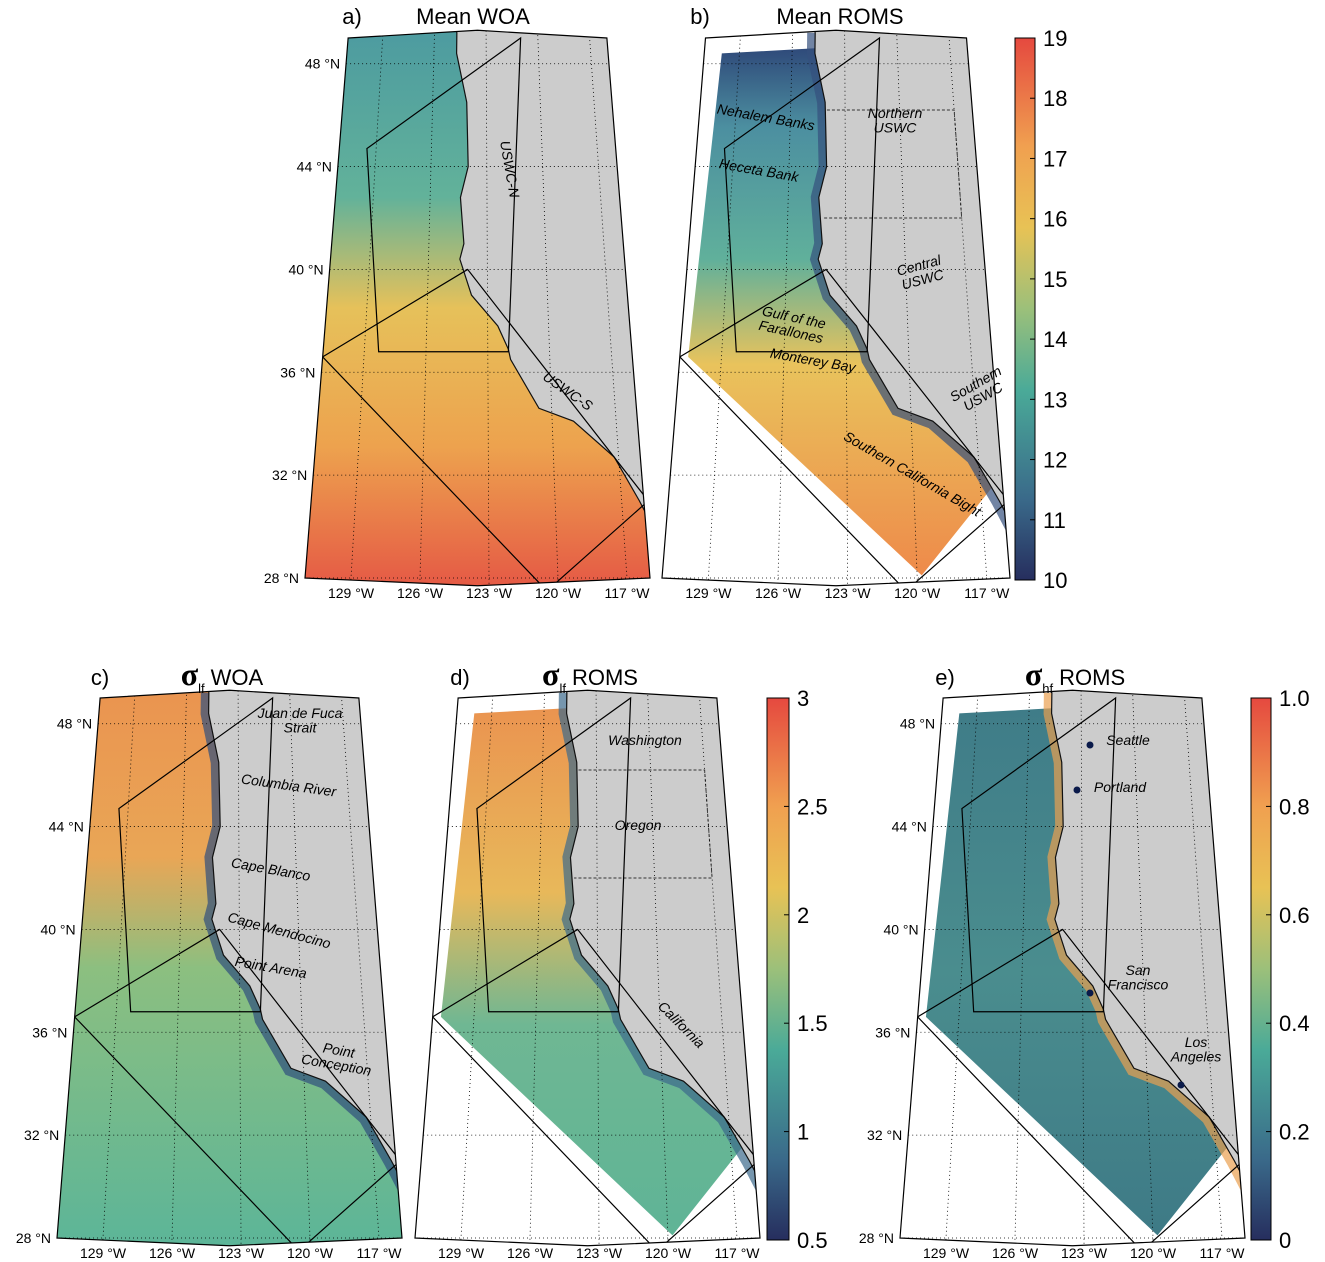 The image size is (1325, 1262). What do you see at coordinates (812, 1240) in the screenshot?
I see `colorbar-label: 0.5` at bounding box center [812, 1240].